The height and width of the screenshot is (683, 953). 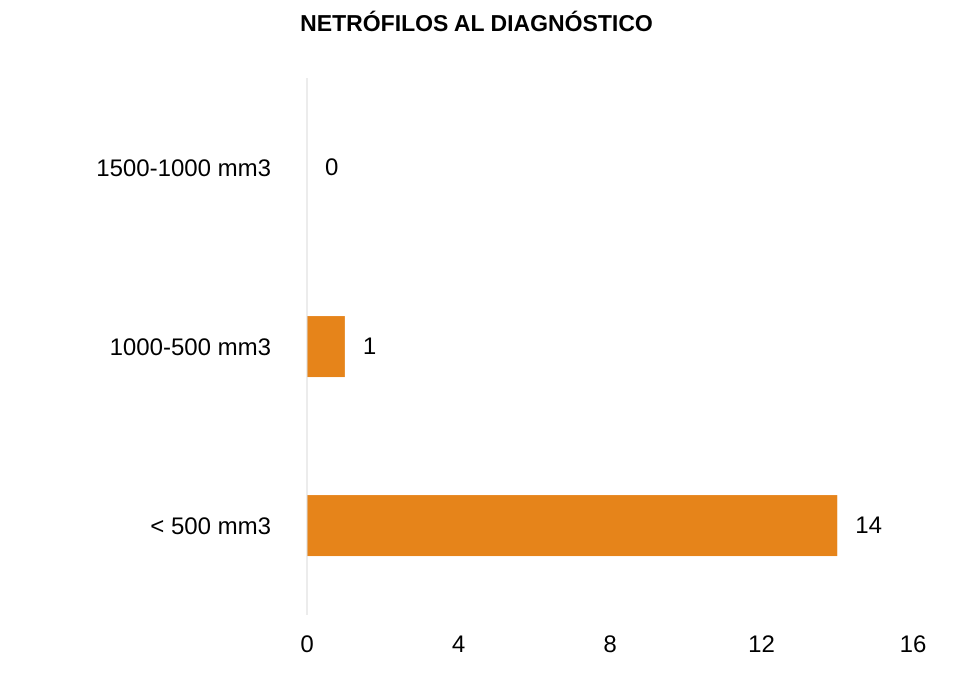 What do you see at coordinates (190, 348) in the screenshot?
I see `y-tick-label: 1000-500 mm3` at bounding box center [190, 348].